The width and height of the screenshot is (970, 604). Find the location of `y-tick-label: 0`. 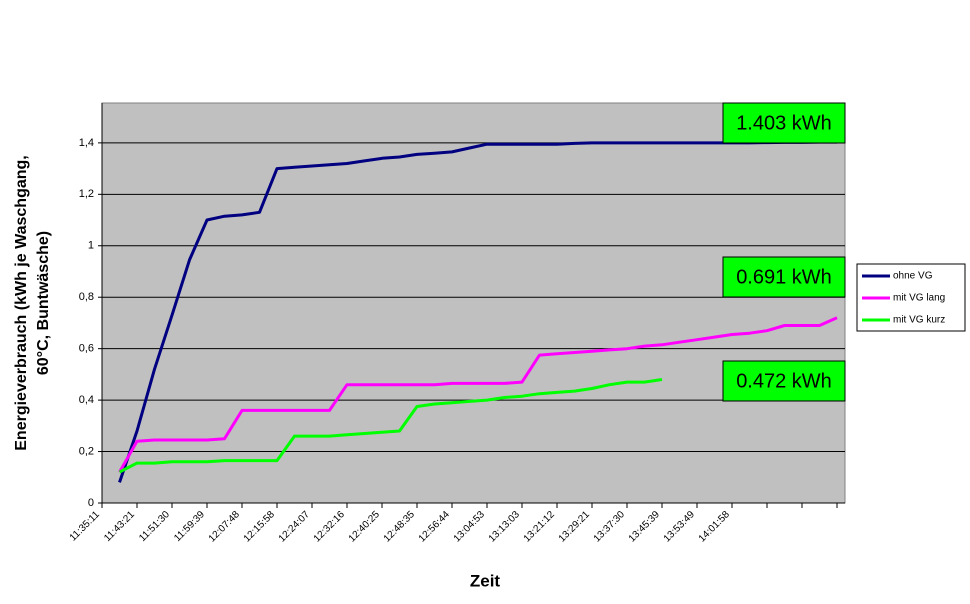

y-tick-label: 0 is located at coordinates (91, 503).